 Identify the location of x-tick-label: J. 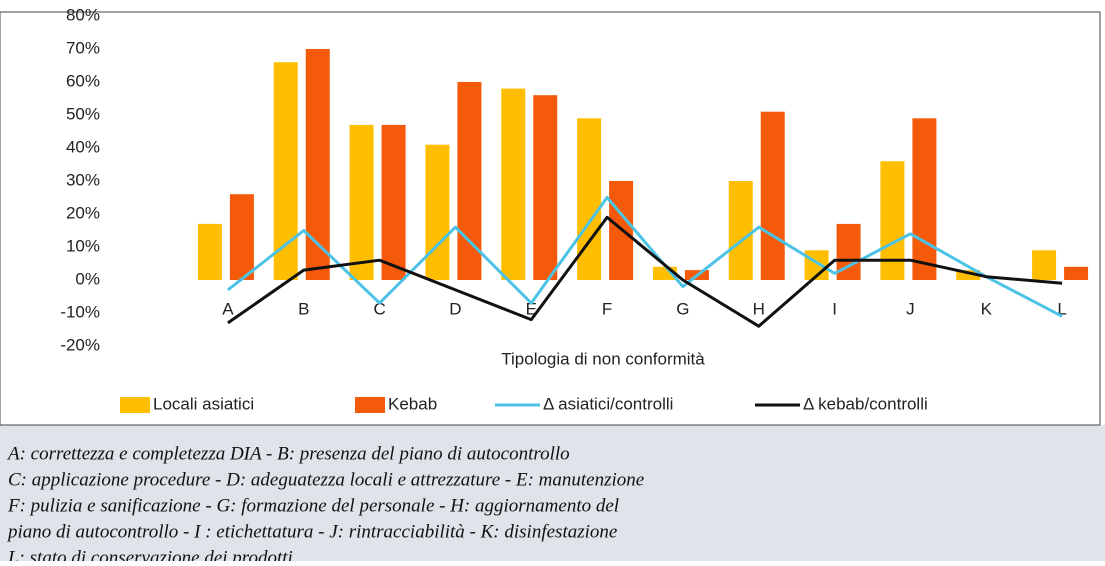
(910, 308).